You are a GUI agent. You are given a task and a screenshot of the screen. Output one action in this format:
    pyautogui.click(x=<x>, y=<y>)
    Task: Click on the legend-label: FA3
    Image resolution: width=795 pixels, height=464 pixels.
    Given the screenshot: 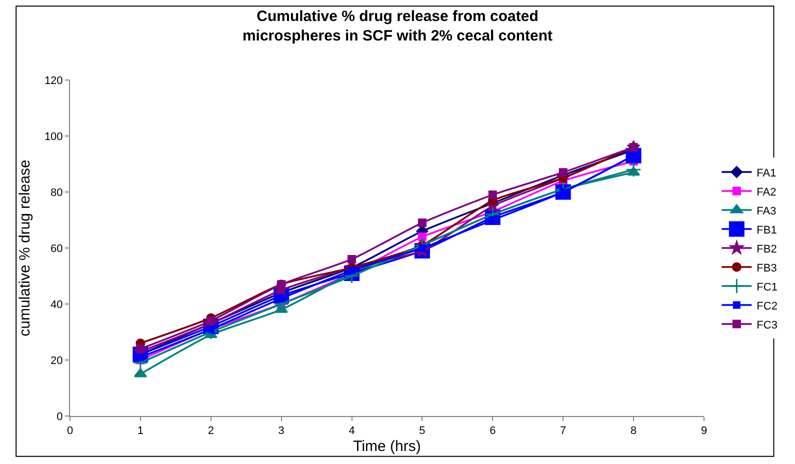 What is the action you would take?
    pyautogui.click(x=766, y=211)
    